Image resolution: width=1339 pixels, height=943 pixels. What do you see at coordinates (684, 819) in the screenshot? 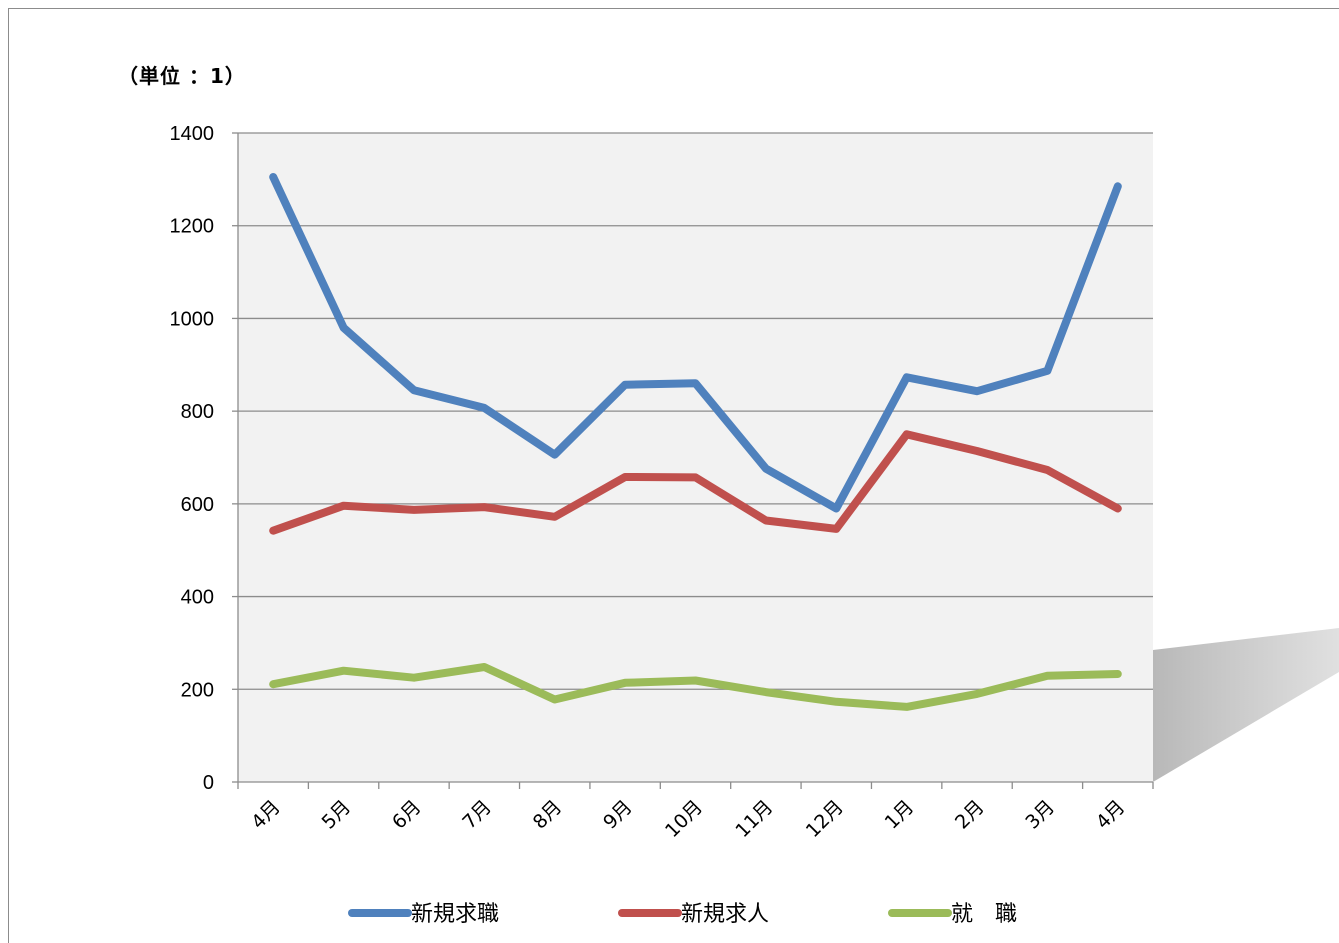
I see `x-tick-label: 10月` at bounding box center [684, 819].